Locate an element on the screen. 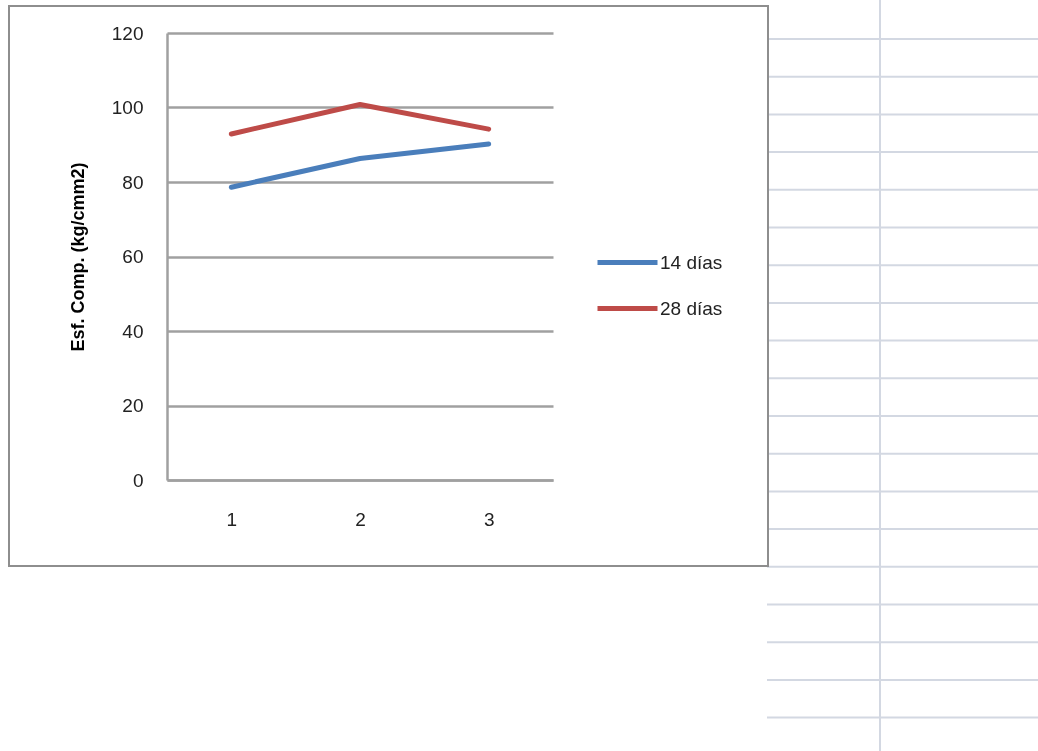 The height and width of the screenshot is (751, 1038). y-tick-label: 40 is located at coordinates (133, 331).